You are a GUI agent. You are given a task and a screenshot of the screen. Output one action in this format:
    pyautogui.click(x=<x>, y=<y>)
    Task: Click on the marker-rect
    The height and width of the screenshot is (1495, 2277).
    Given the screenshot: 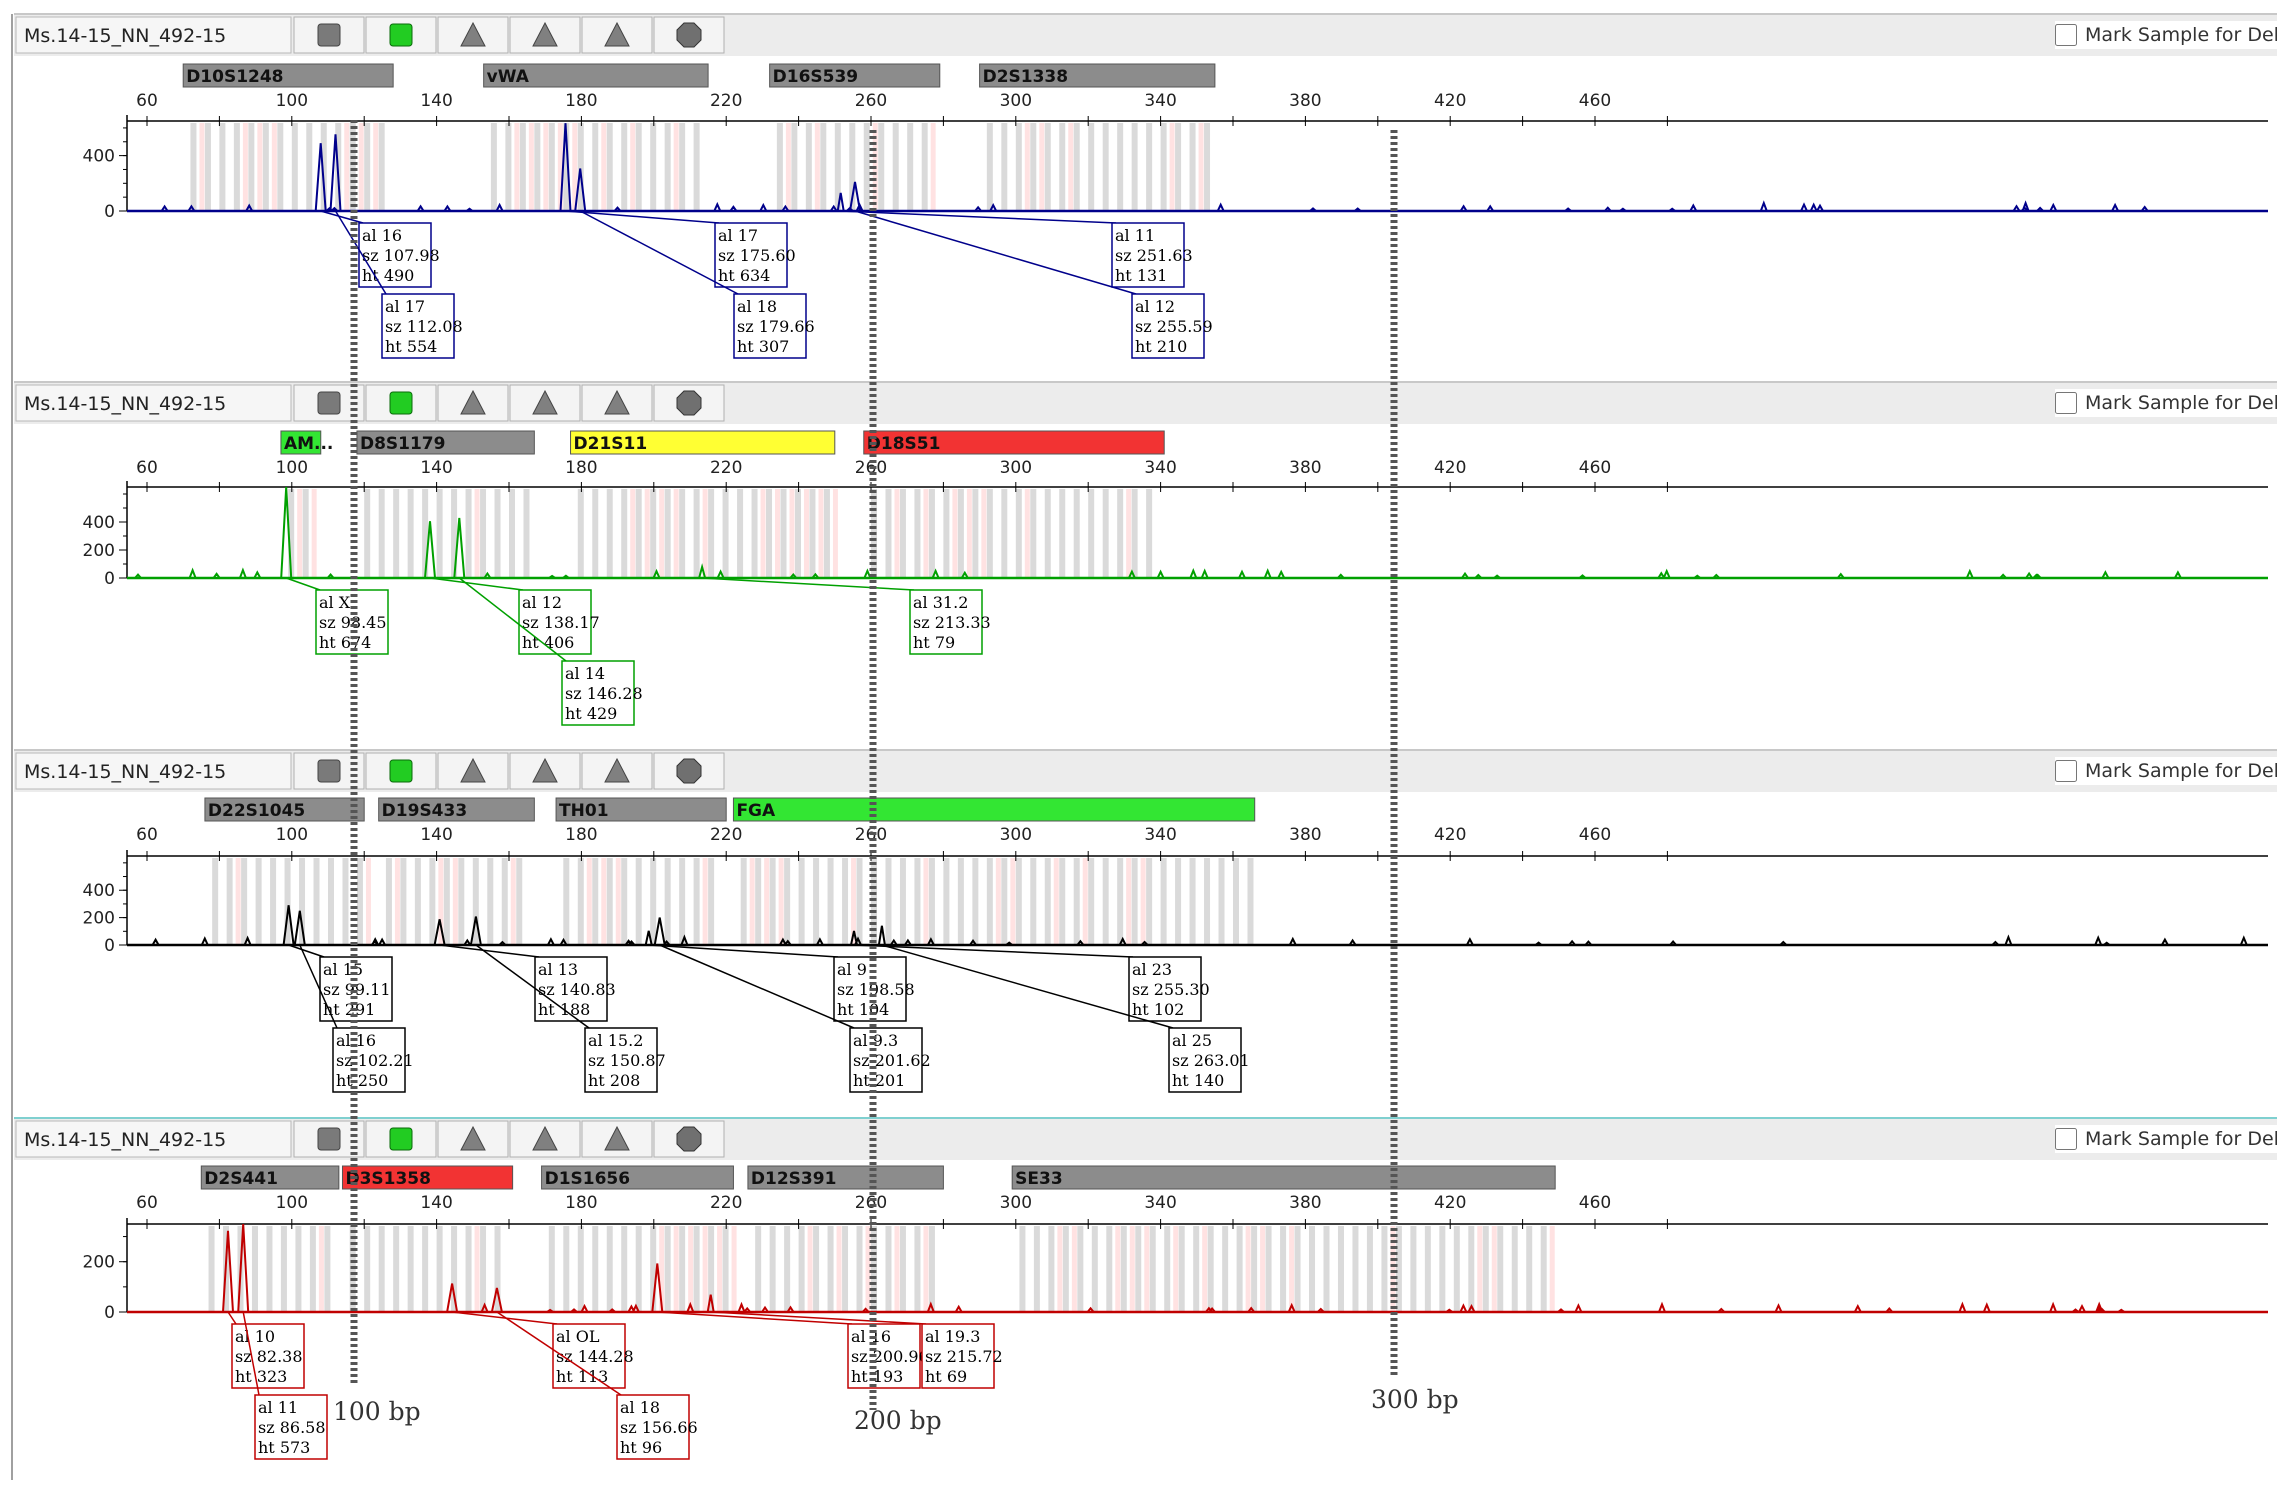 What is the action you would take?
    pyautogui.click(x=456, y=809)
    